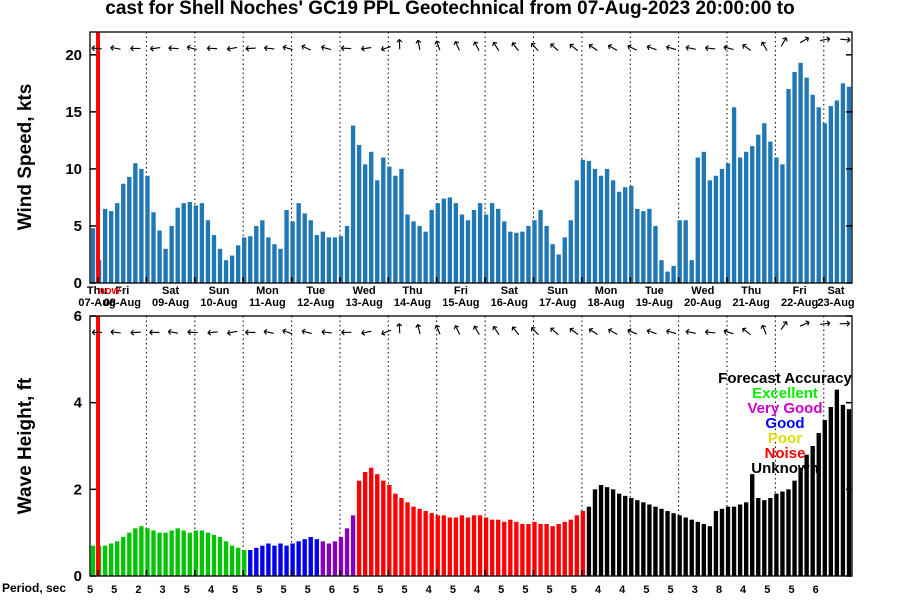  Describe the element at coordinates (218, 303) in the screenshot. I see `day-date-label: 10-Aug` at that location.